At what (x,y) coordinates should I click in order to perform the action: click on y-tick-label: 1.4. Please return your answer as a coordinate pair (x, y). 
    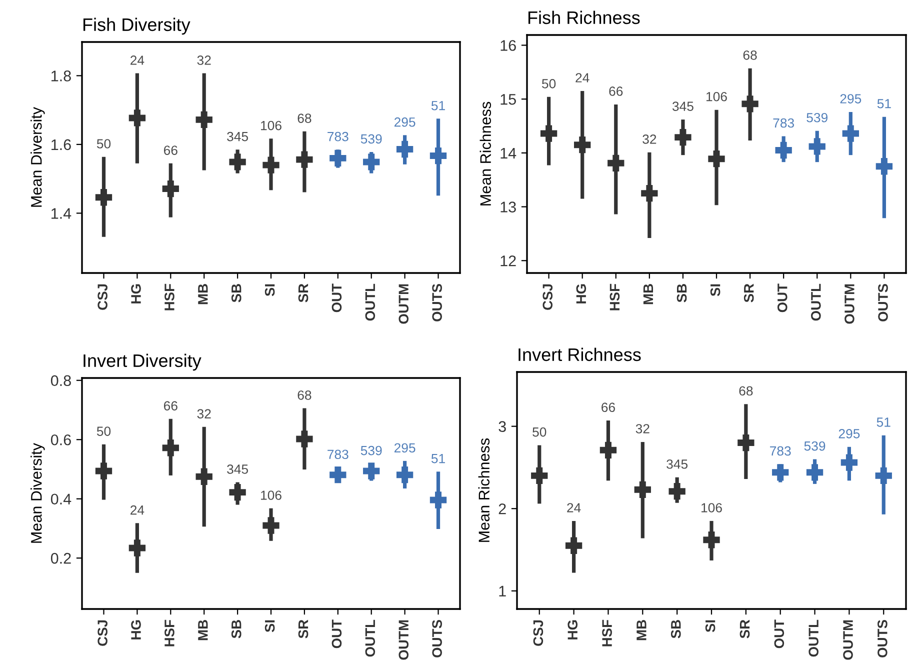
    Looking at the image, I should click on (62, 213).